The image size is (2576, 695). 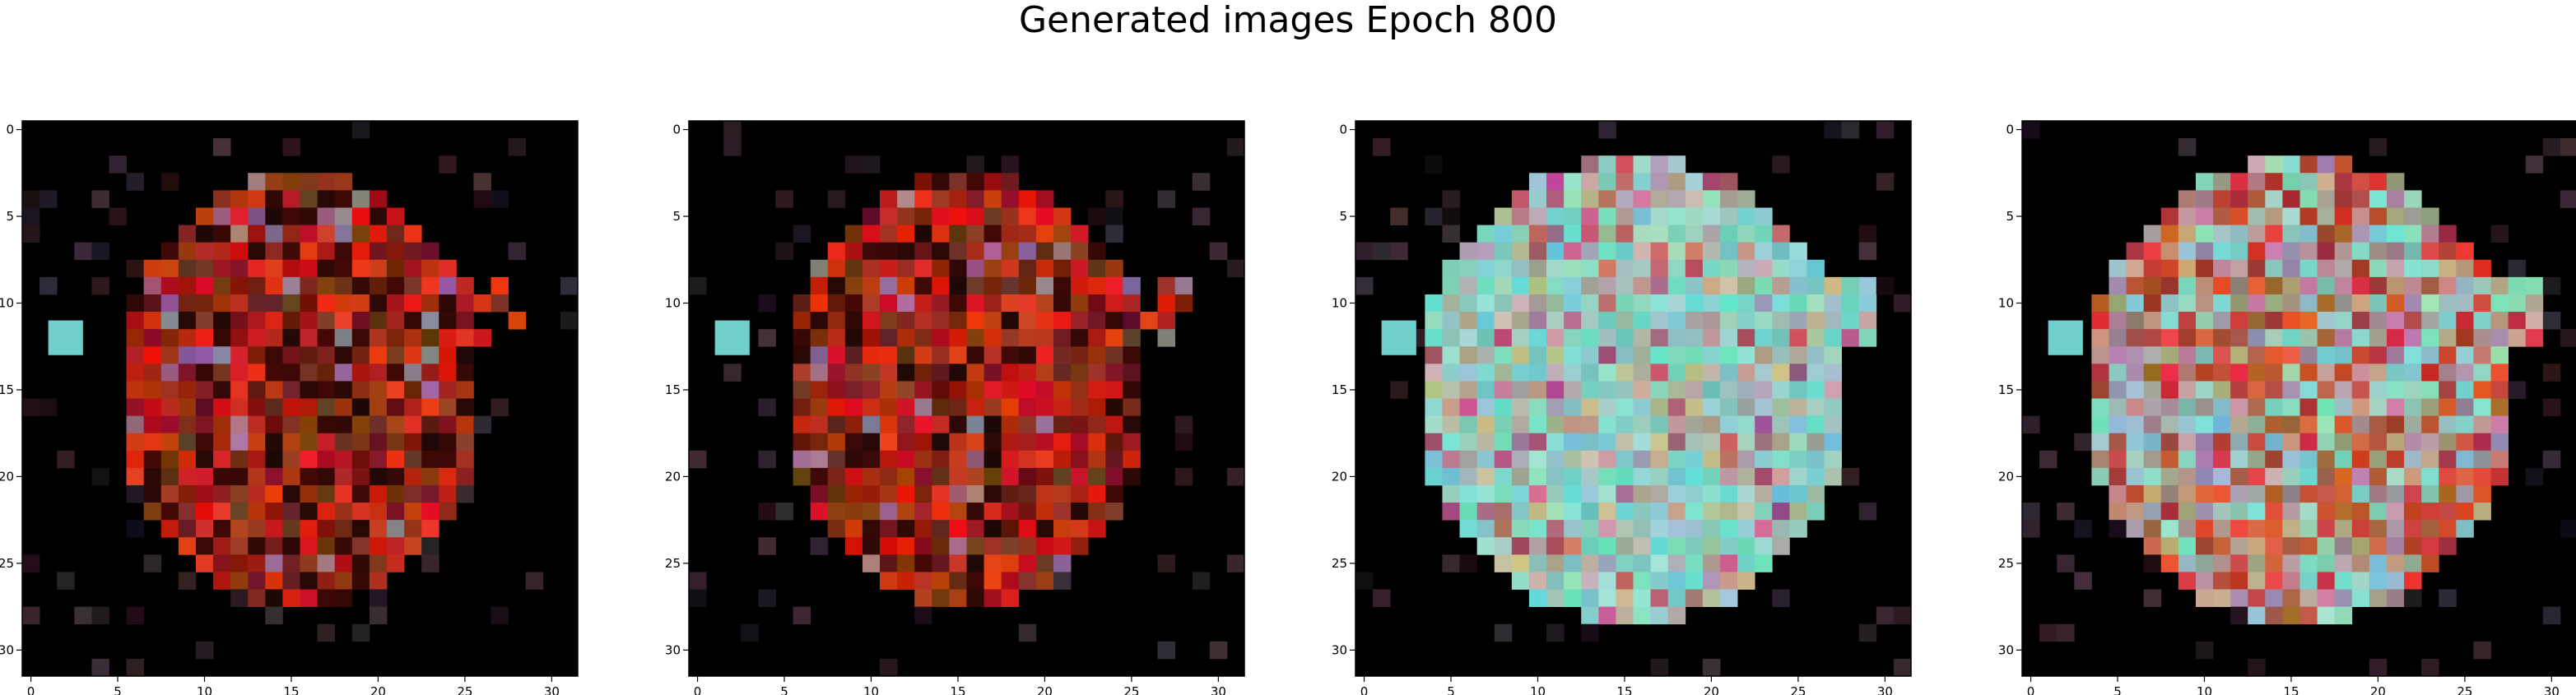 What do you see at coordinates (673, 389) in the screenshot?
I see `y-tick-label: 15` at bounding box center [673, 389].